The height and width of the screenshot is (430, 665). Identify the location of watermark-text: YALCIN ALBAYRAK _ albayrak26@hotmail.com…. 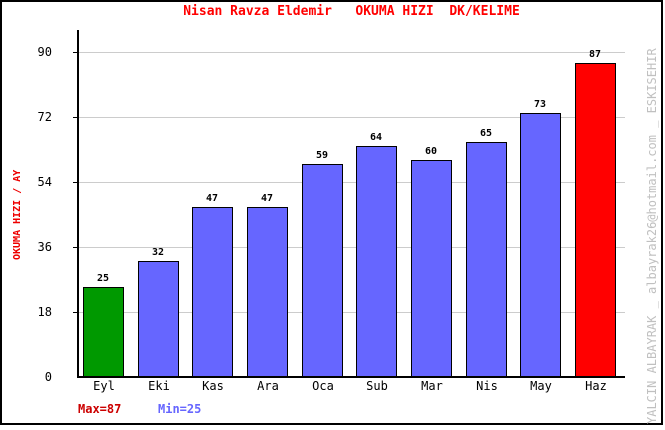
(652, 236).